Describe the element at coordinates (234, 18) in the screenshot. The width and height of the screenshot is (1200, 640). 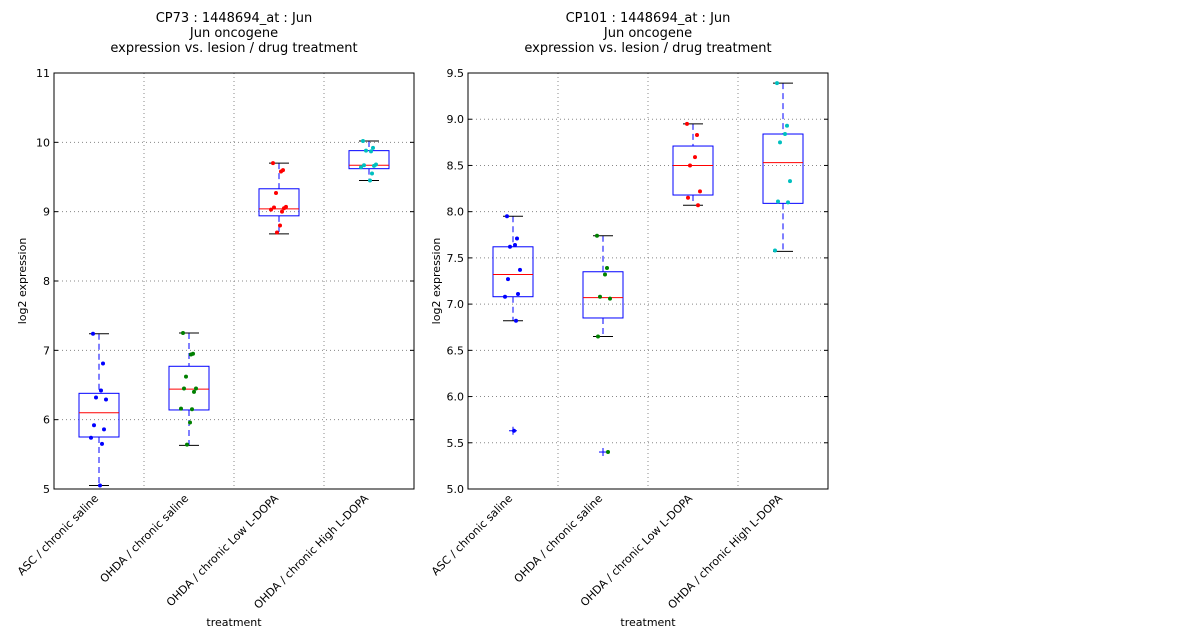
I see `chart-title-line: CP73 : 1448694_at : Jun` at that location.